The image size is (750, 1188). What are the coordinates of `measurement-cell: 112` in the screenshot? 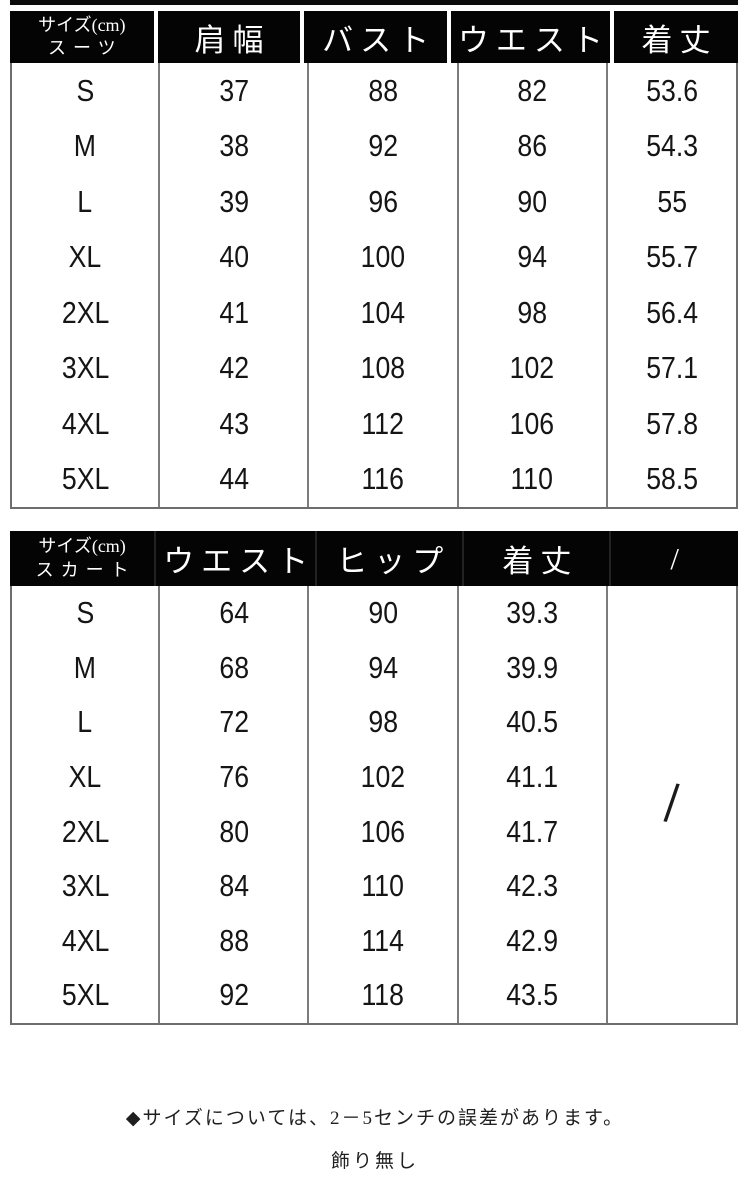 It's located at (381, 424).